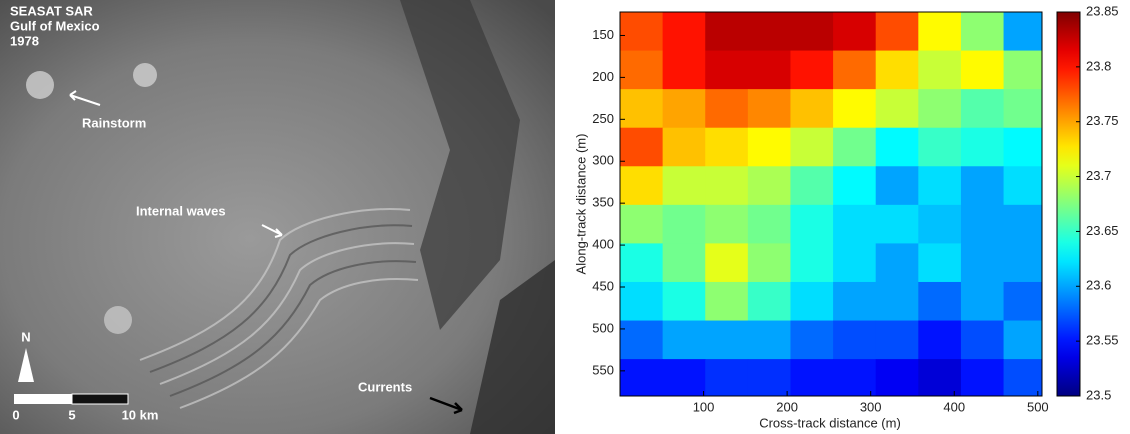 Image resolution: width=1130 pixels, height=434 pixels. What do you see at coordinates (1102, 230) in the screenshot?
I see `colorbar-tick-label: 23.65` at bounding box center [1102, 230].